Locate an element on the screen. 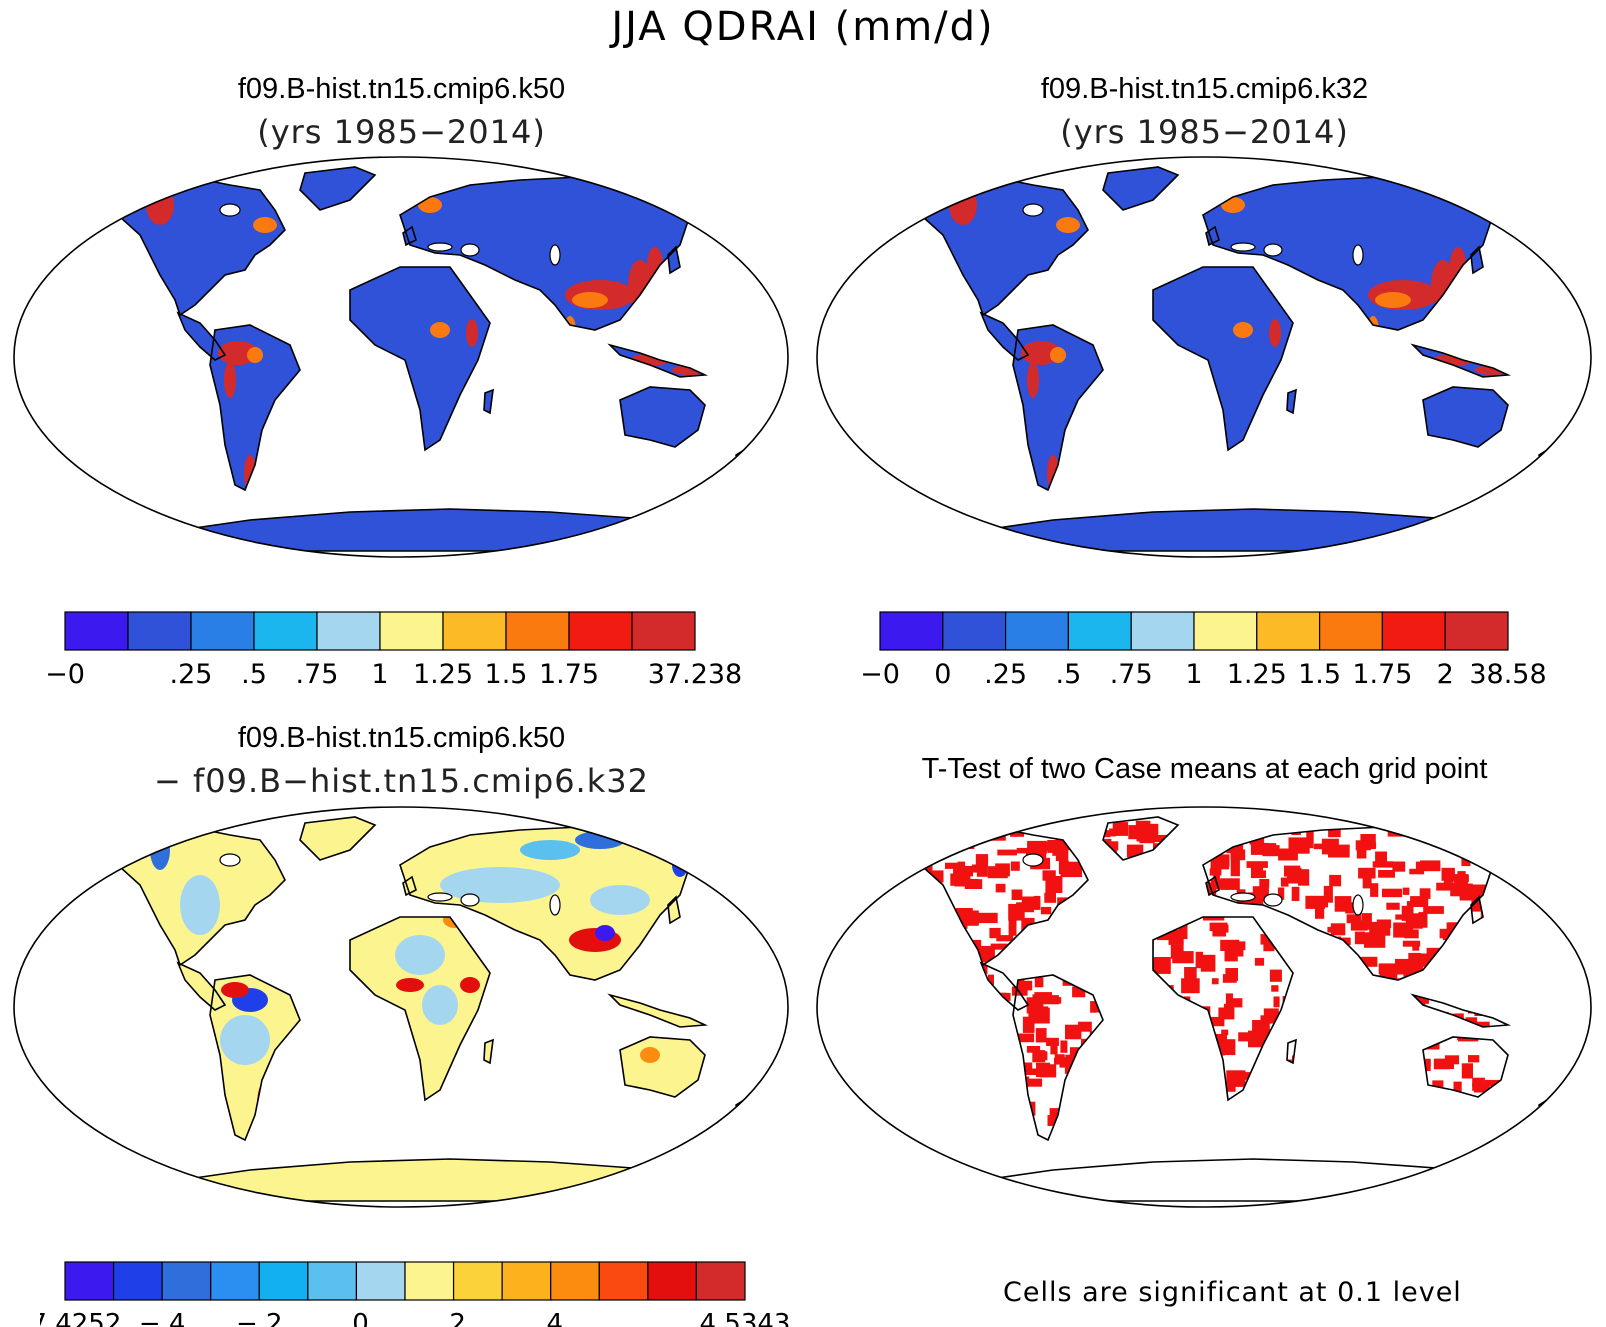 Image resolution: width=1606 pixels, height=1327 pixels. map-panel-bottom-left is located at coordinates (401, 1007).